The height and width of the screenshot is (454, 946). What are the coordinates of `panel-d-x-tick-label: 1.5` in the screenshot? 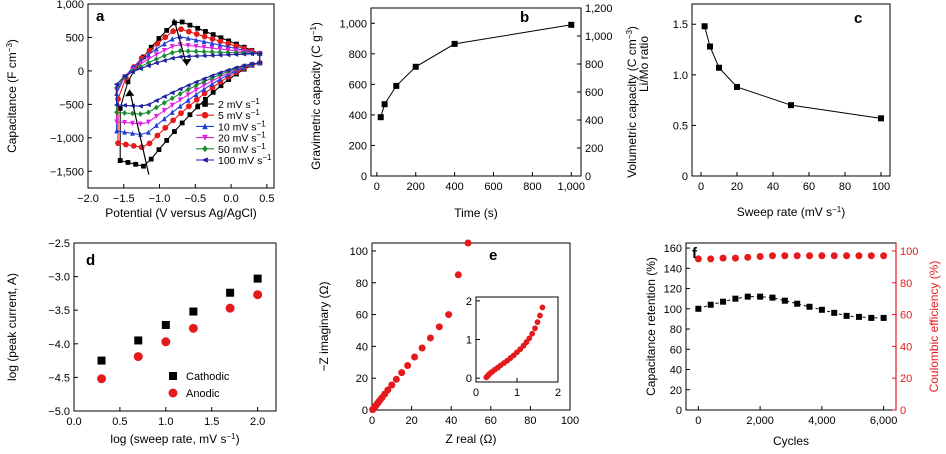 It's located at (211, 422).